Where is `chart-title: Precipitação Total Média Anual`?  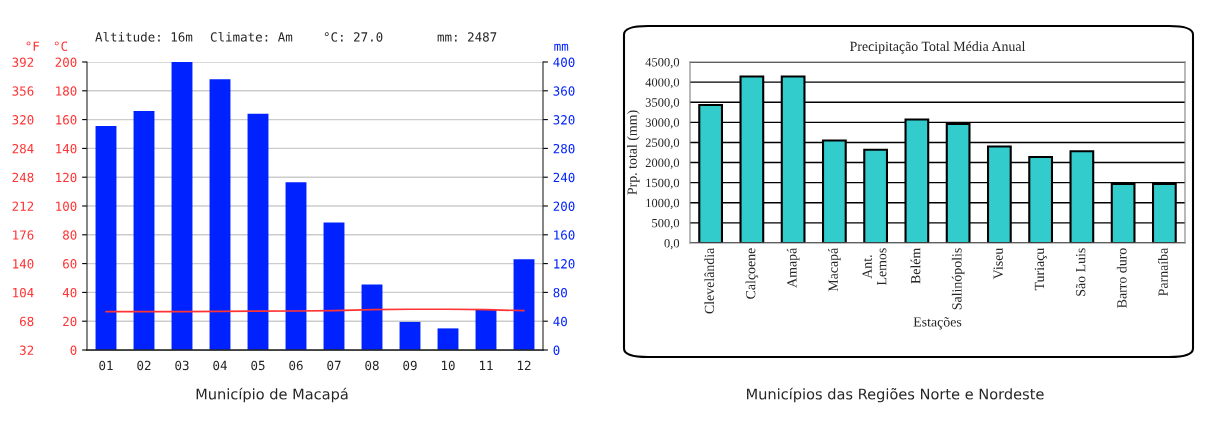 chart-title: Precipitação Total Média Anual is located at coordinates (937, 47).